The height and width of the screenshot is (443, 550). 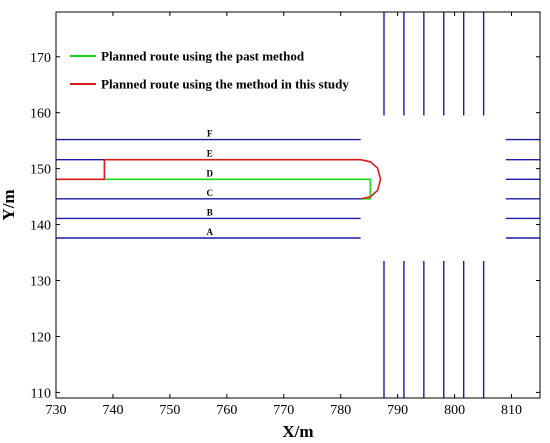 I want to click on lane-label-c: C, so click(x=209, y=193).